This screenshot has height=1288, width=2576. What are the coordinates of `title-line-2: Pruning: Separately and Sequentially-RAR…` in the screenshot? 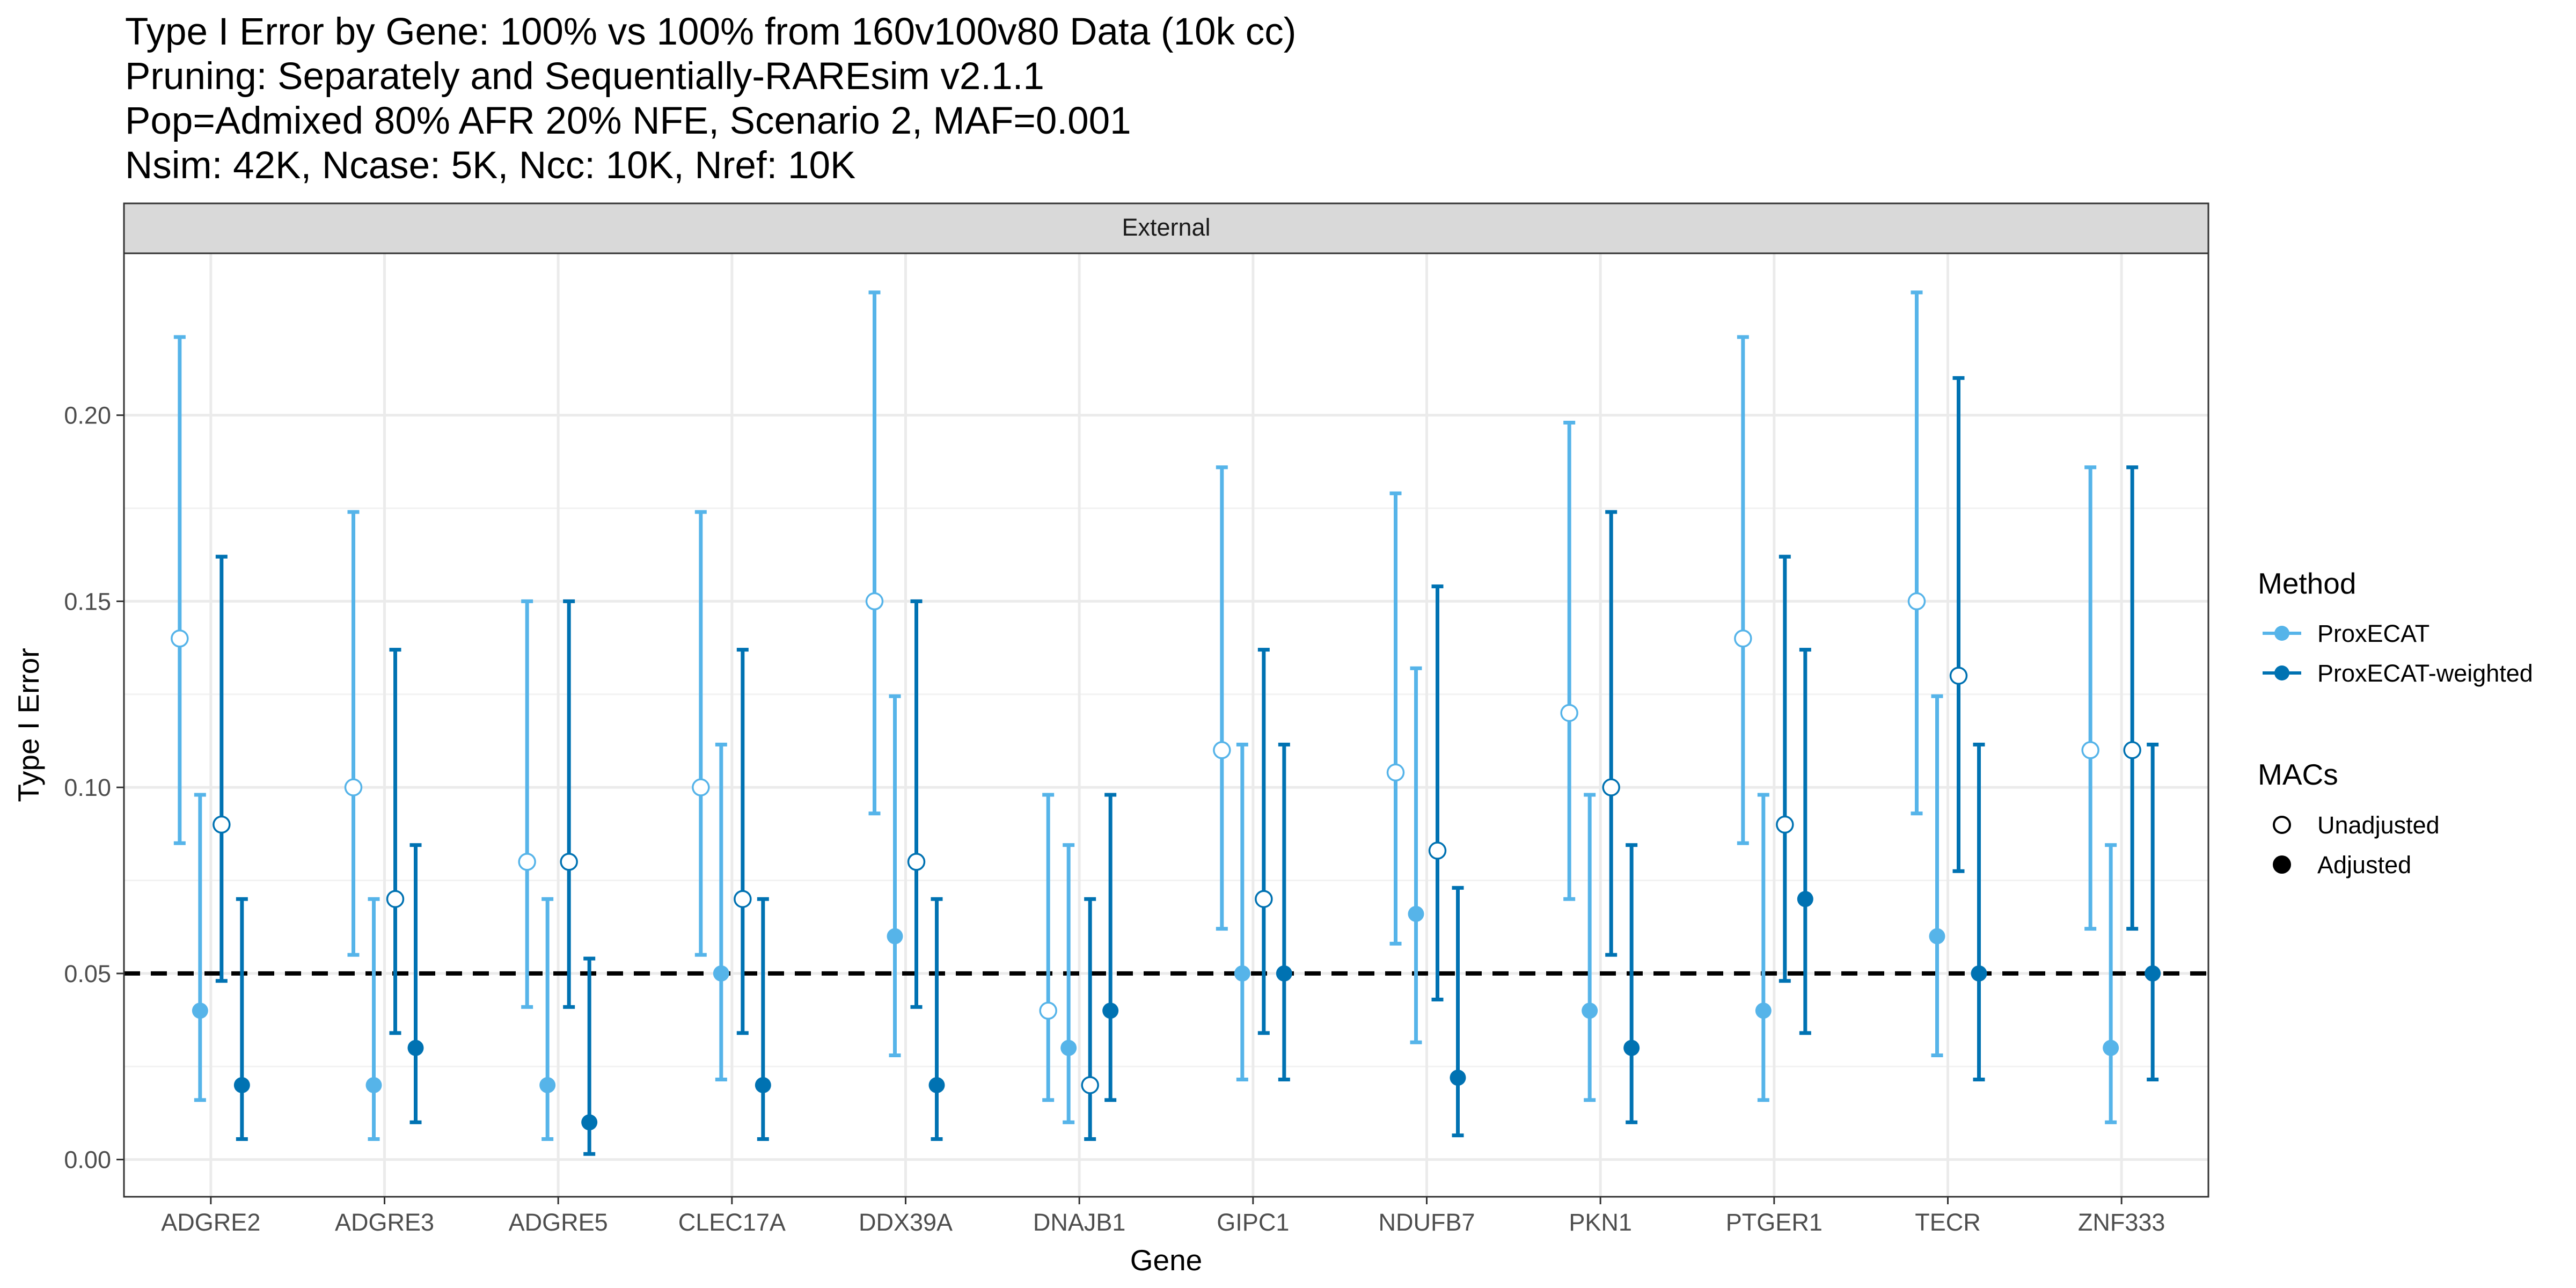 It's located at (584, 76).